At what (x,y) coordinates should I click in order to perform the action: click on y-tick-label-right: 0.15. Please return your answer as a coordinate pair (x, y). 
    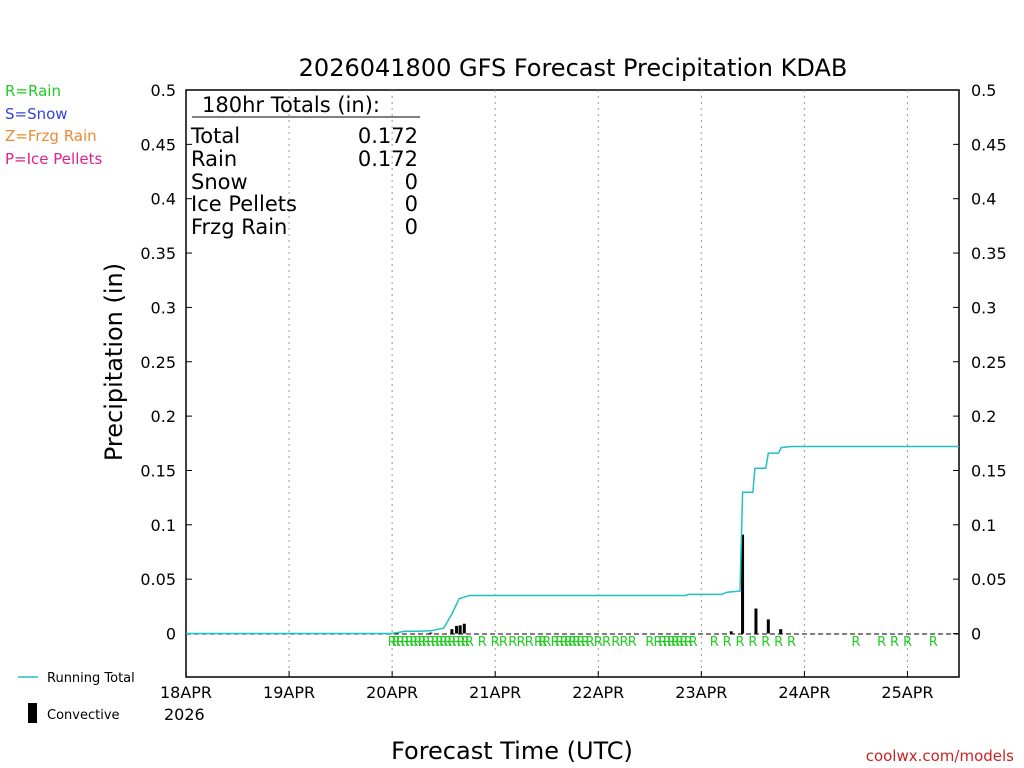
    Looking at the image, I should click on (989, 470).